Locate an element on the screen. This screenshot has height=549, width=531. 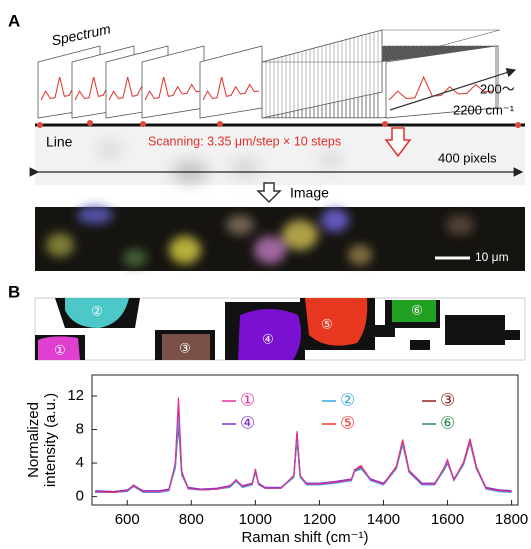
x-tick-label: 800 is located at coordinates (191, 519).